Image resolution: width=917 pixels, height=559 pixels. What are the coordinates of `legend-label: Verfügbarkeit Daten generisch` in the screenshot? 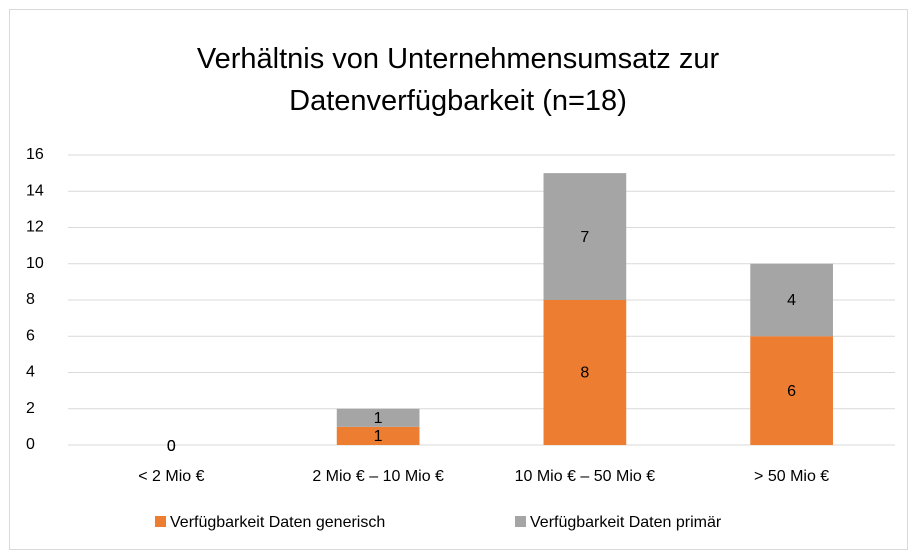 It's located at (277, 522).